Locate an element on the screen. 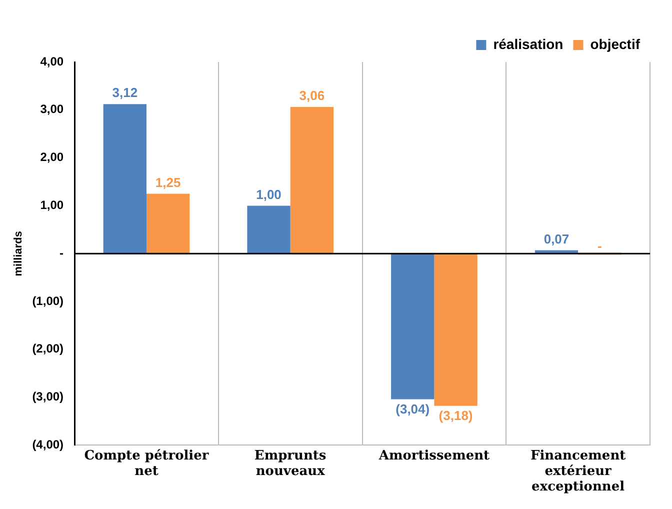 The width and height of the screenshot is (672, 509). y-tick-label: - is located at coordinates (62, 253).